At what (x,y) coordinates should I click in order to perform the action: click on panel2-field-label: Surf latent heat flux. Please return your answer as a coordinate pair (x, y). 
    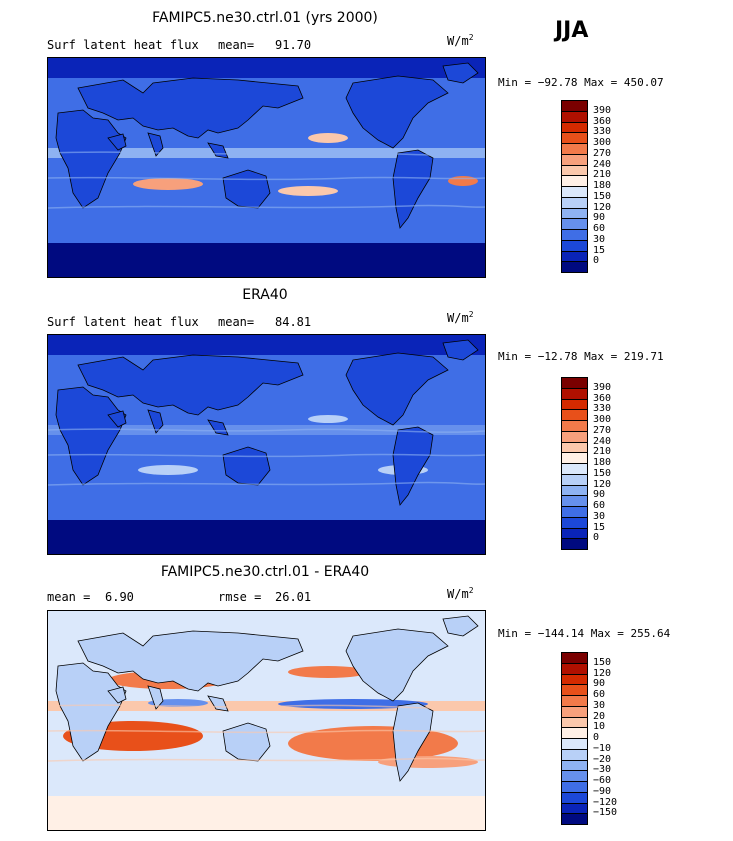
    Looking at the image, I should click on (123, 322).